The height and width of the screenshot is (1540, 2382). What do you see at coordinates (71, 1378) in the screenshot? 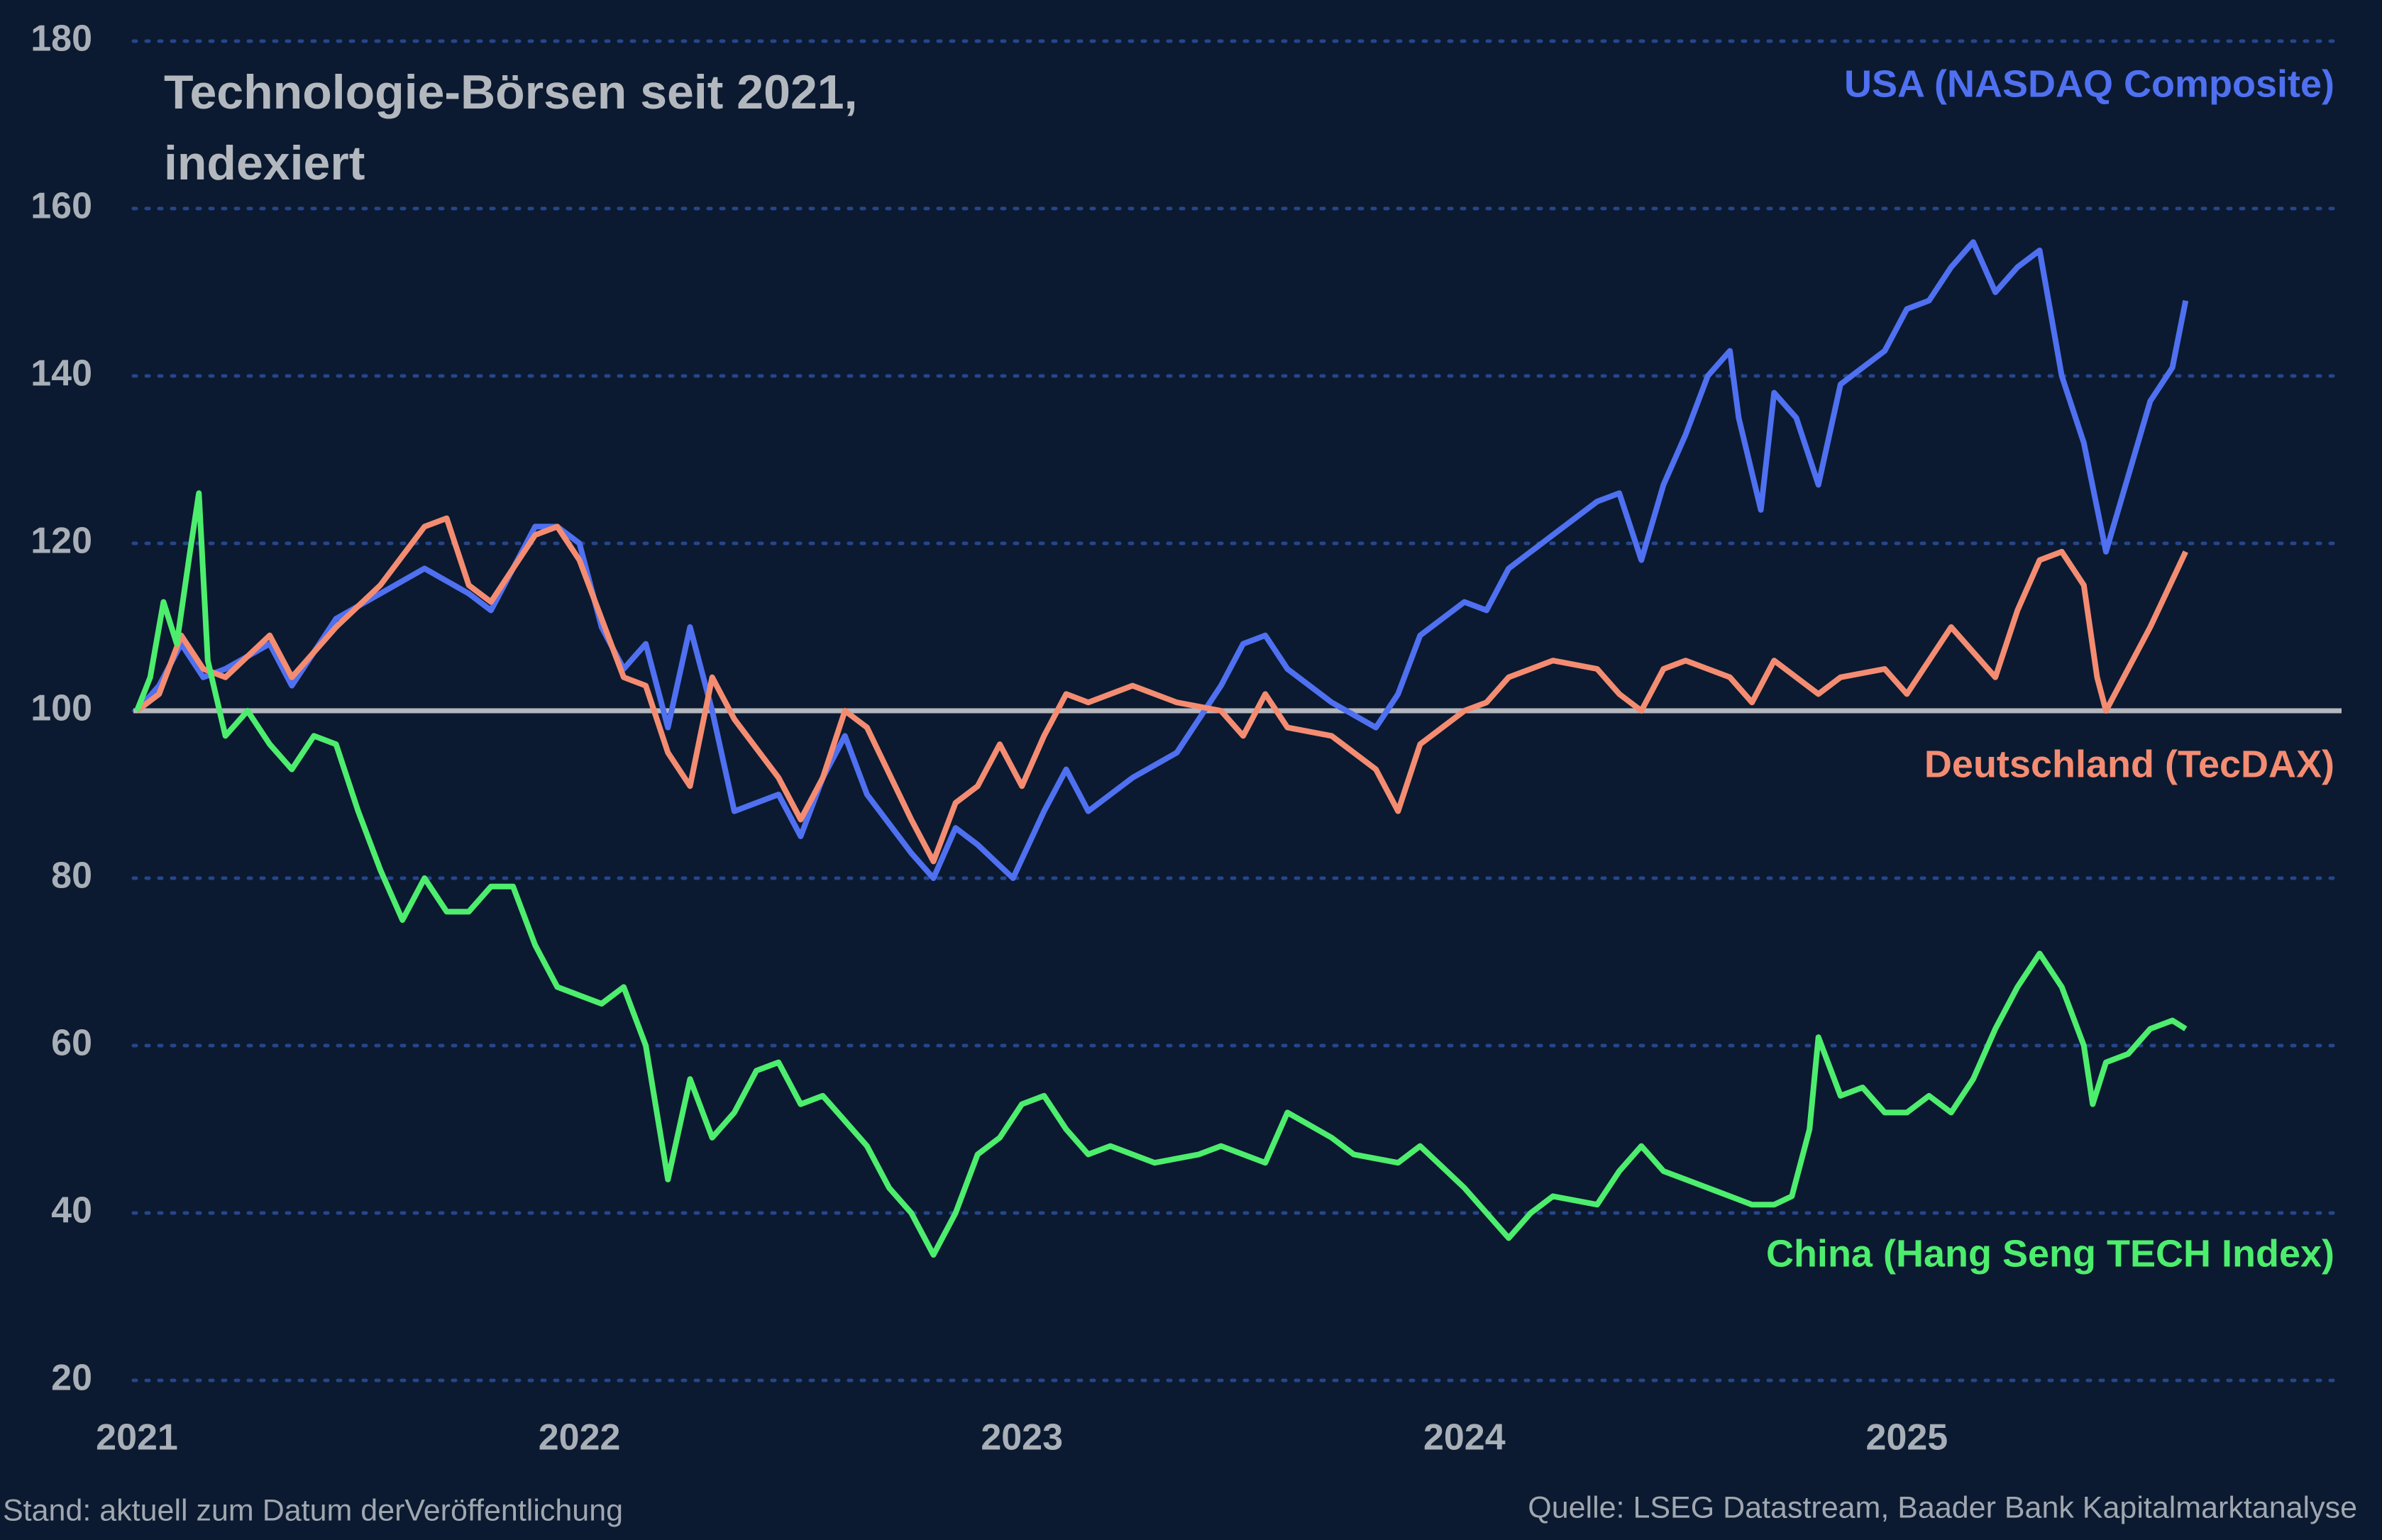
I see `y-tick-label: 20` at bounding box center [71, 1378].